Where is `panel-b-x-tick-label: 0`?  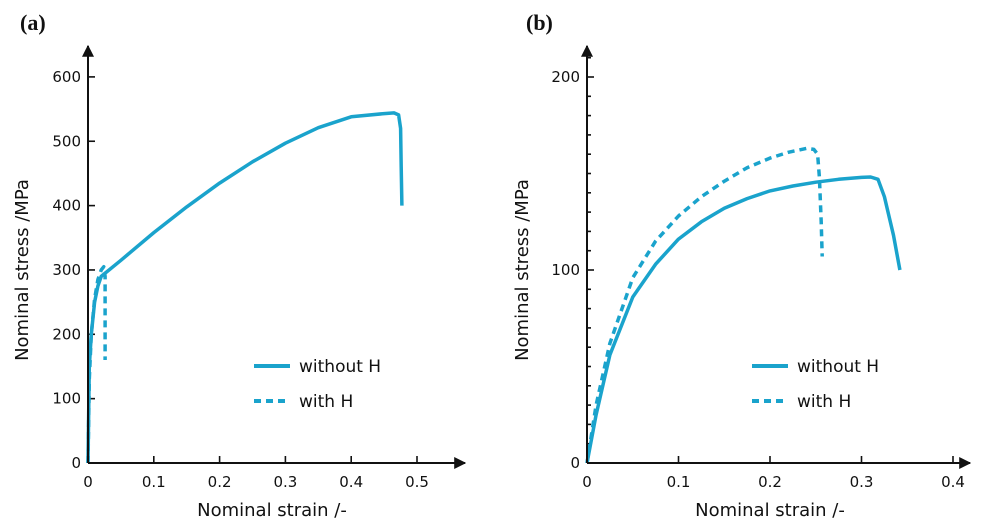 panel-b-x-tick-label: 0 is located at coordinates (587, 482).